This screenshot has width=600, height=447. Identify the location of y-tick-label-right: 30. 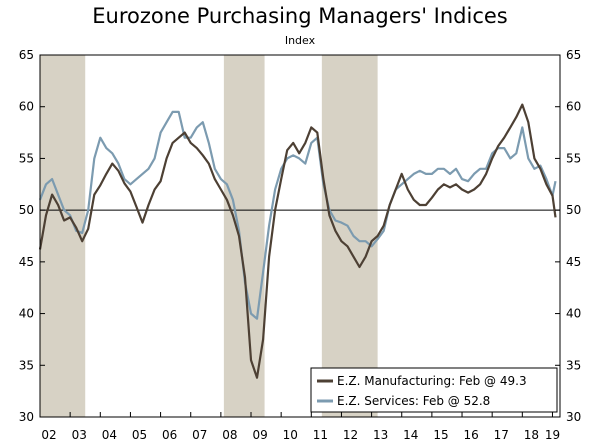
(573, 417).